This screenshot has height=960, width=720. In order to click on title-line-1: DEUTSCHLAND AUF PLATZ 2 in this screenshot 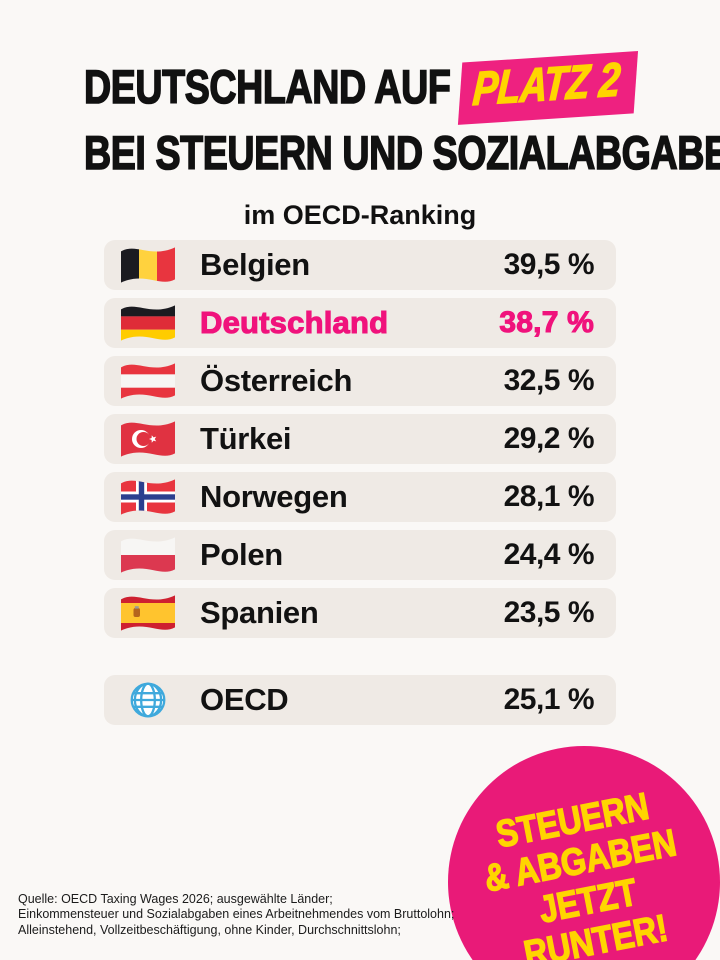, I will do `click(360, 88)`.